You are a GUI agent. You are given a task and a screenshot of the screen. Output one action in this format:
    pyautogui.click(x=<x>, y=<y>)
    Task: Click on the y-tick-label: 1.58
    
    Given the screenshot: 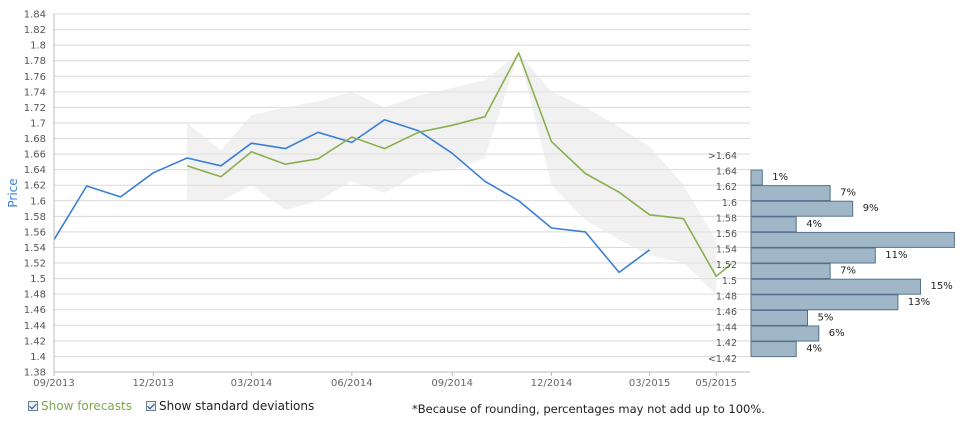 What is the action you would take?
    pyautogui.click(x=35, y=217)
    